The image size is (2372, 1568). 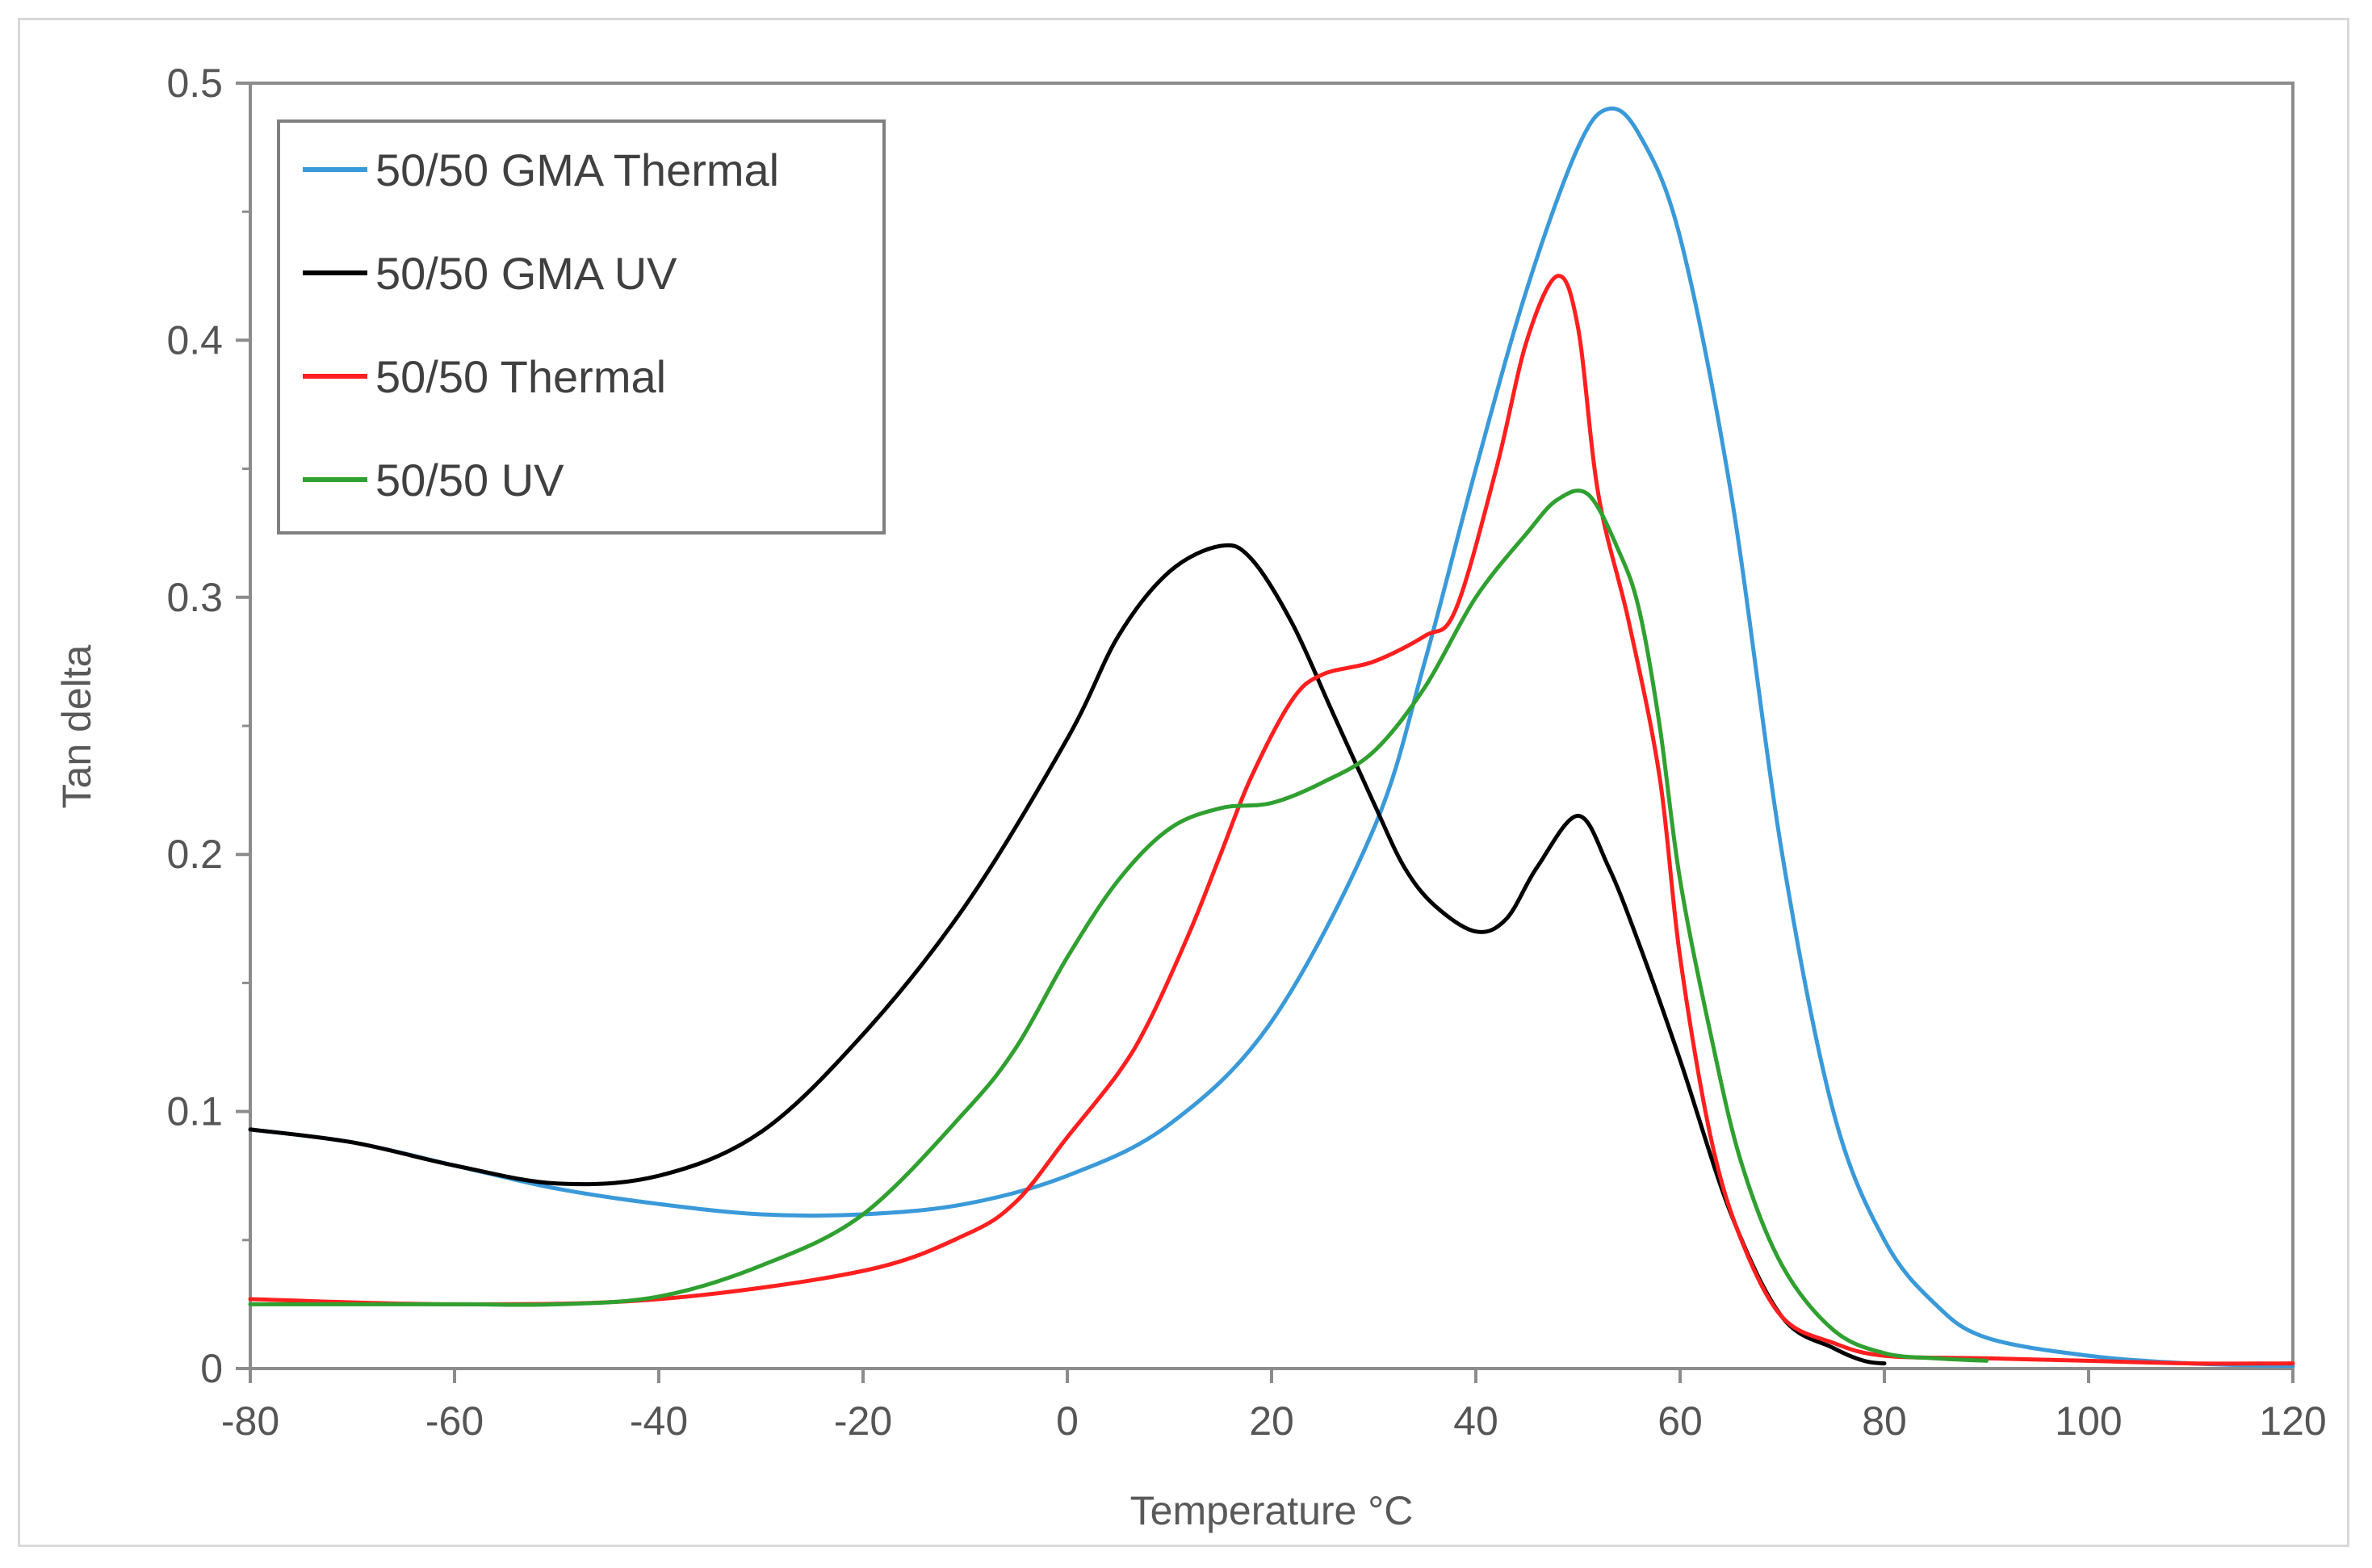 I want to click on x-tick-label: 60, so click(x=1680, y=1421).